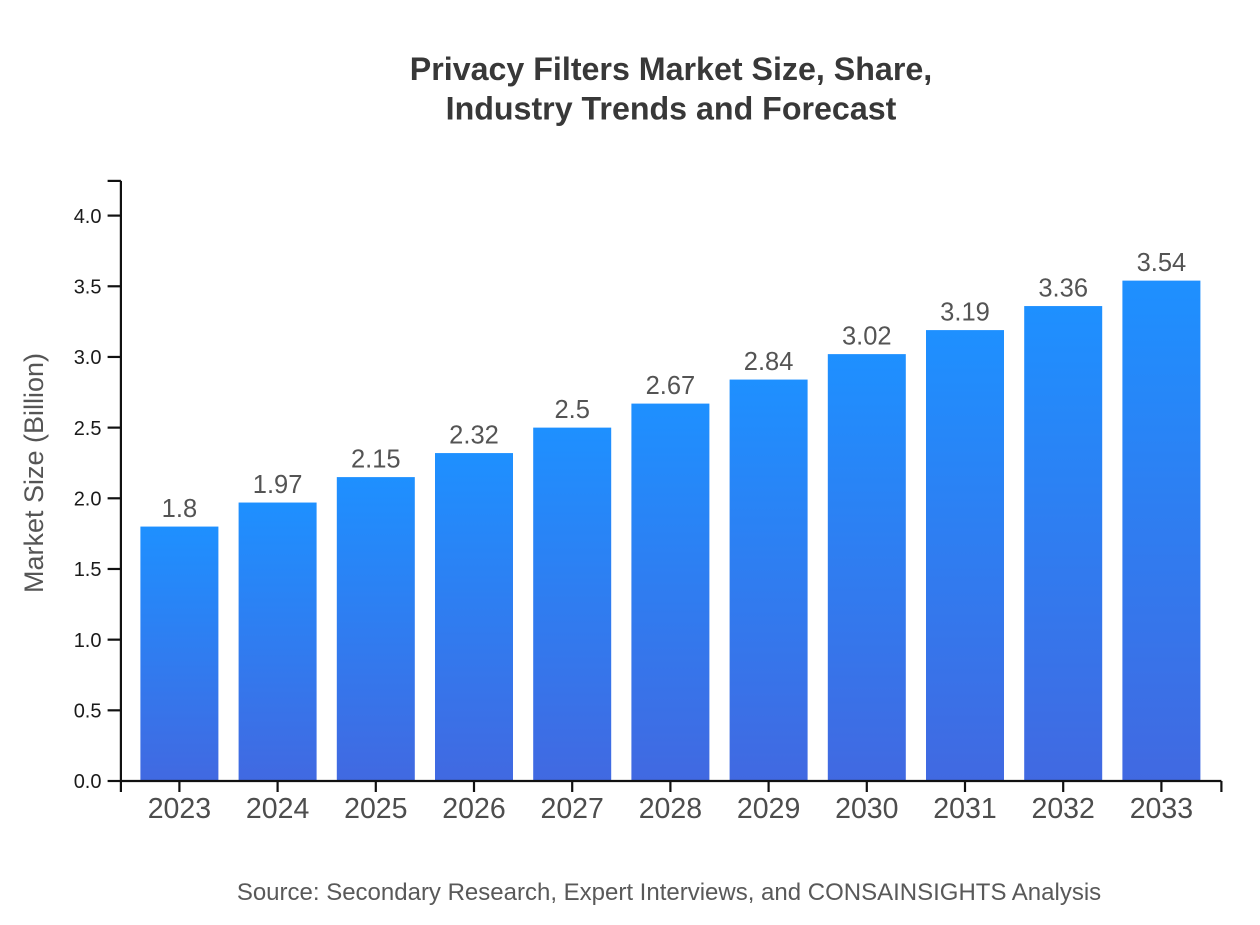 The width and height of the screenshot is (1260, 925). I want to click on svg-text: 2.32, so click(474, 436).